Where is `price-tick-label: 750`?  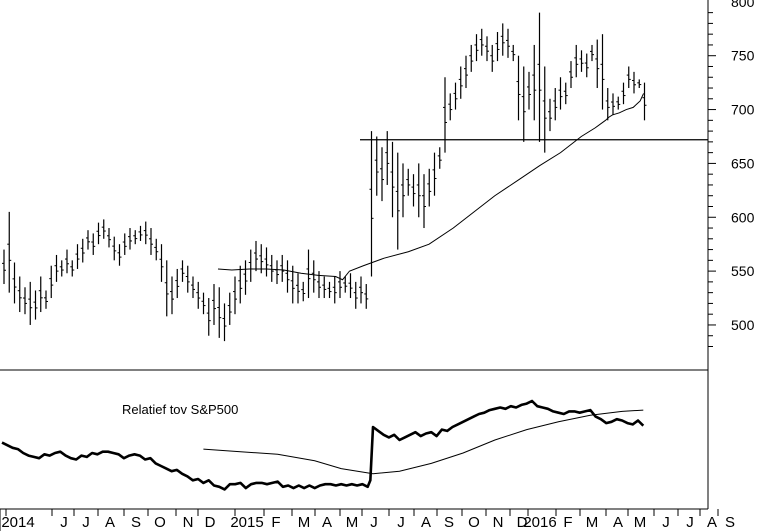
price-tick-label: 750 is located at coordinates (743, 56).